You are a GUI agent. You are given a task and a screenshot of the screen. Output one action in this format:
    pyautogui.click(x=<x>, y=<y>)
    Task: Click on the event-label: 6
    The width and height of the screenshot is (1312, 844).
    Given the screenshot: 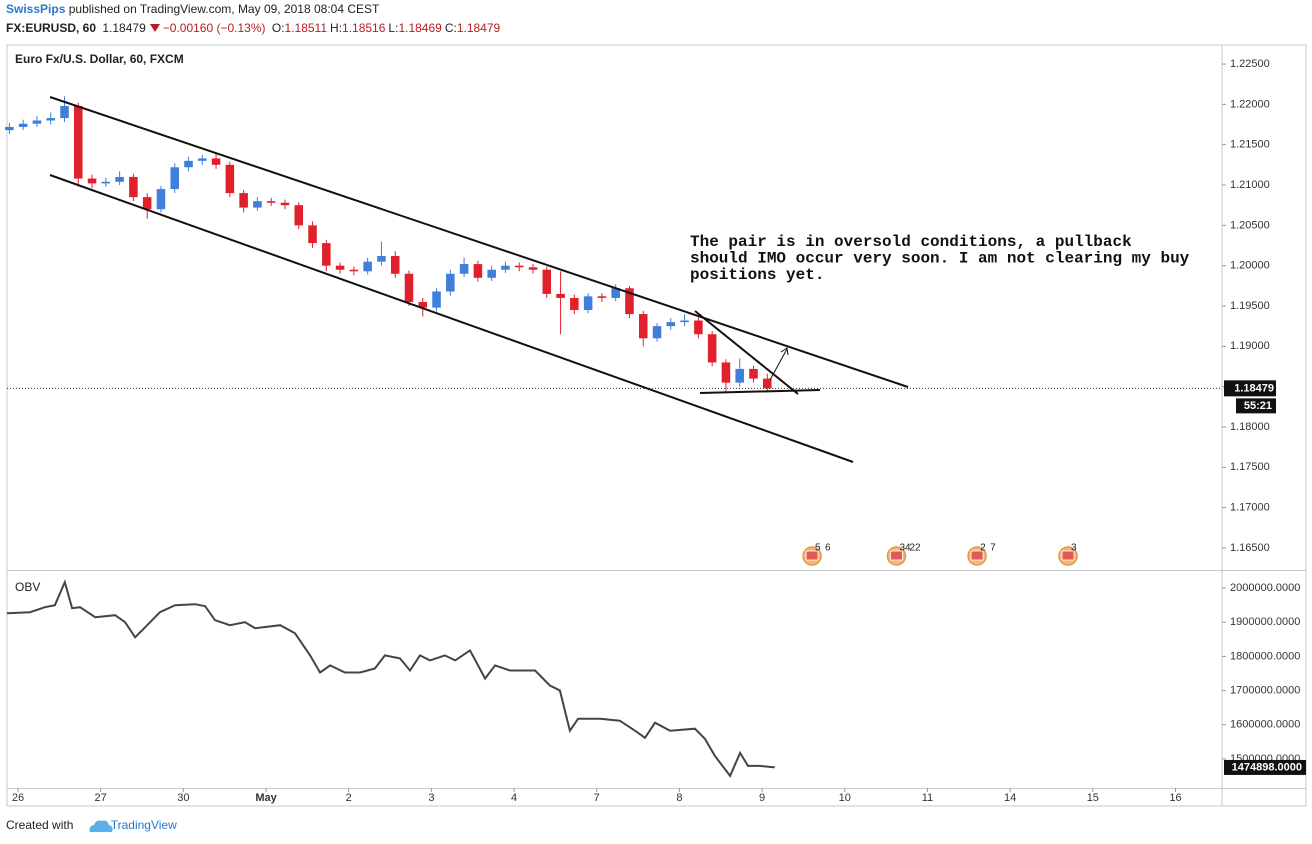 What is the action you would take?
    pyautogui.click(x=828, y=548)
    